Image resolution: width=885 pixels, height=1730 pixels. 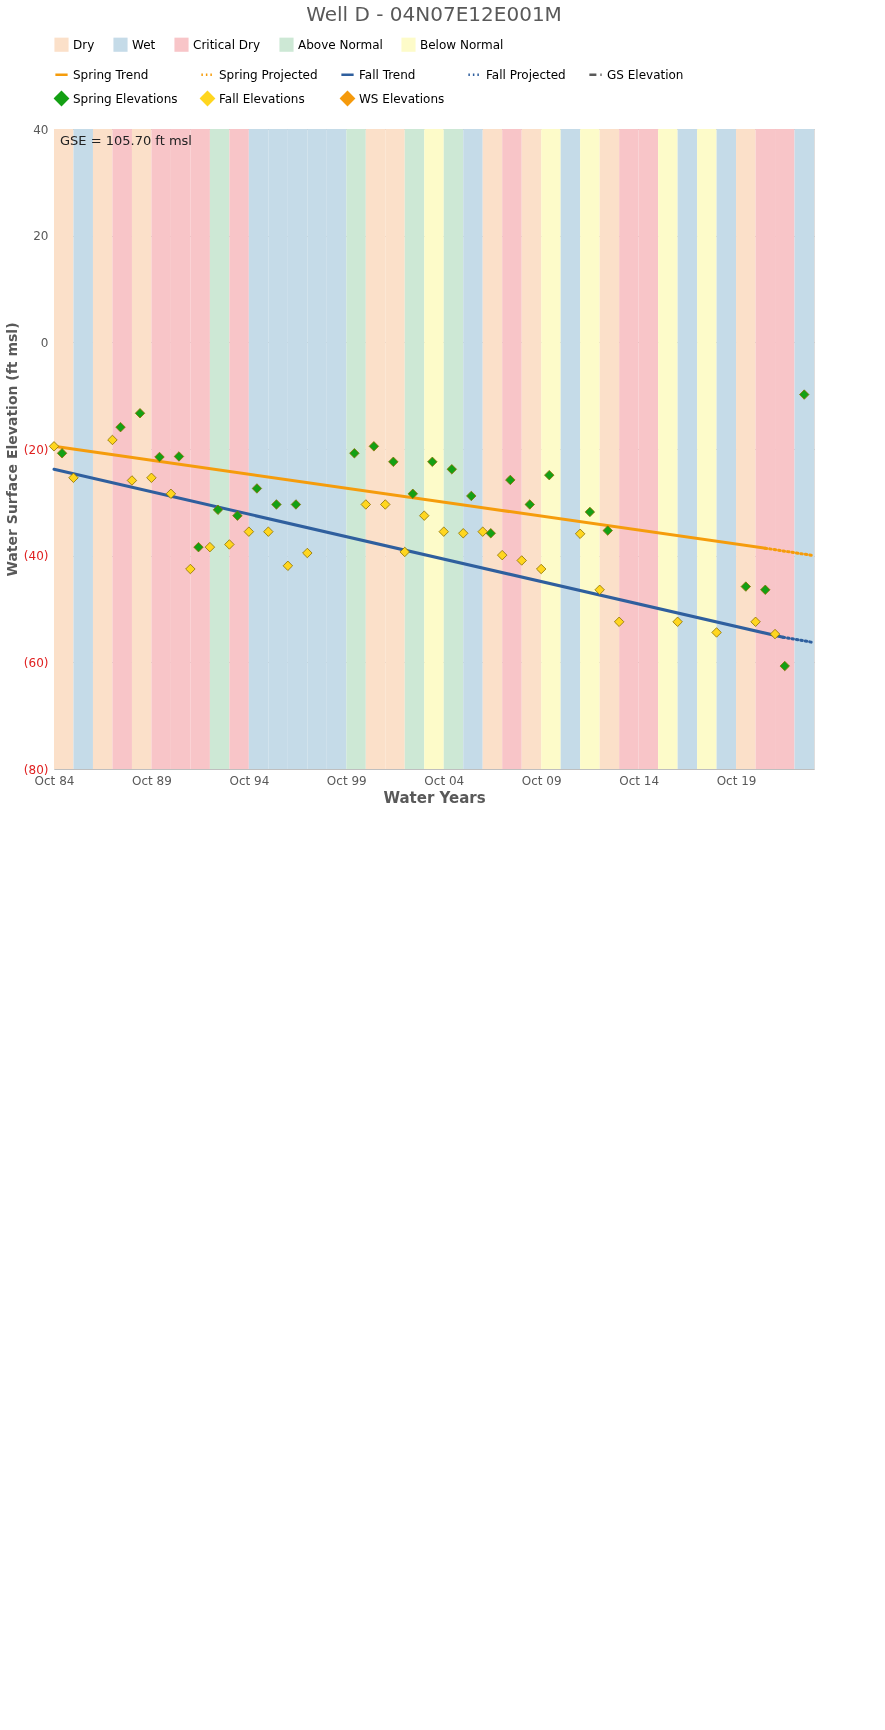 I want to click on y-tick-label: (60), so click(x=36, y=662).